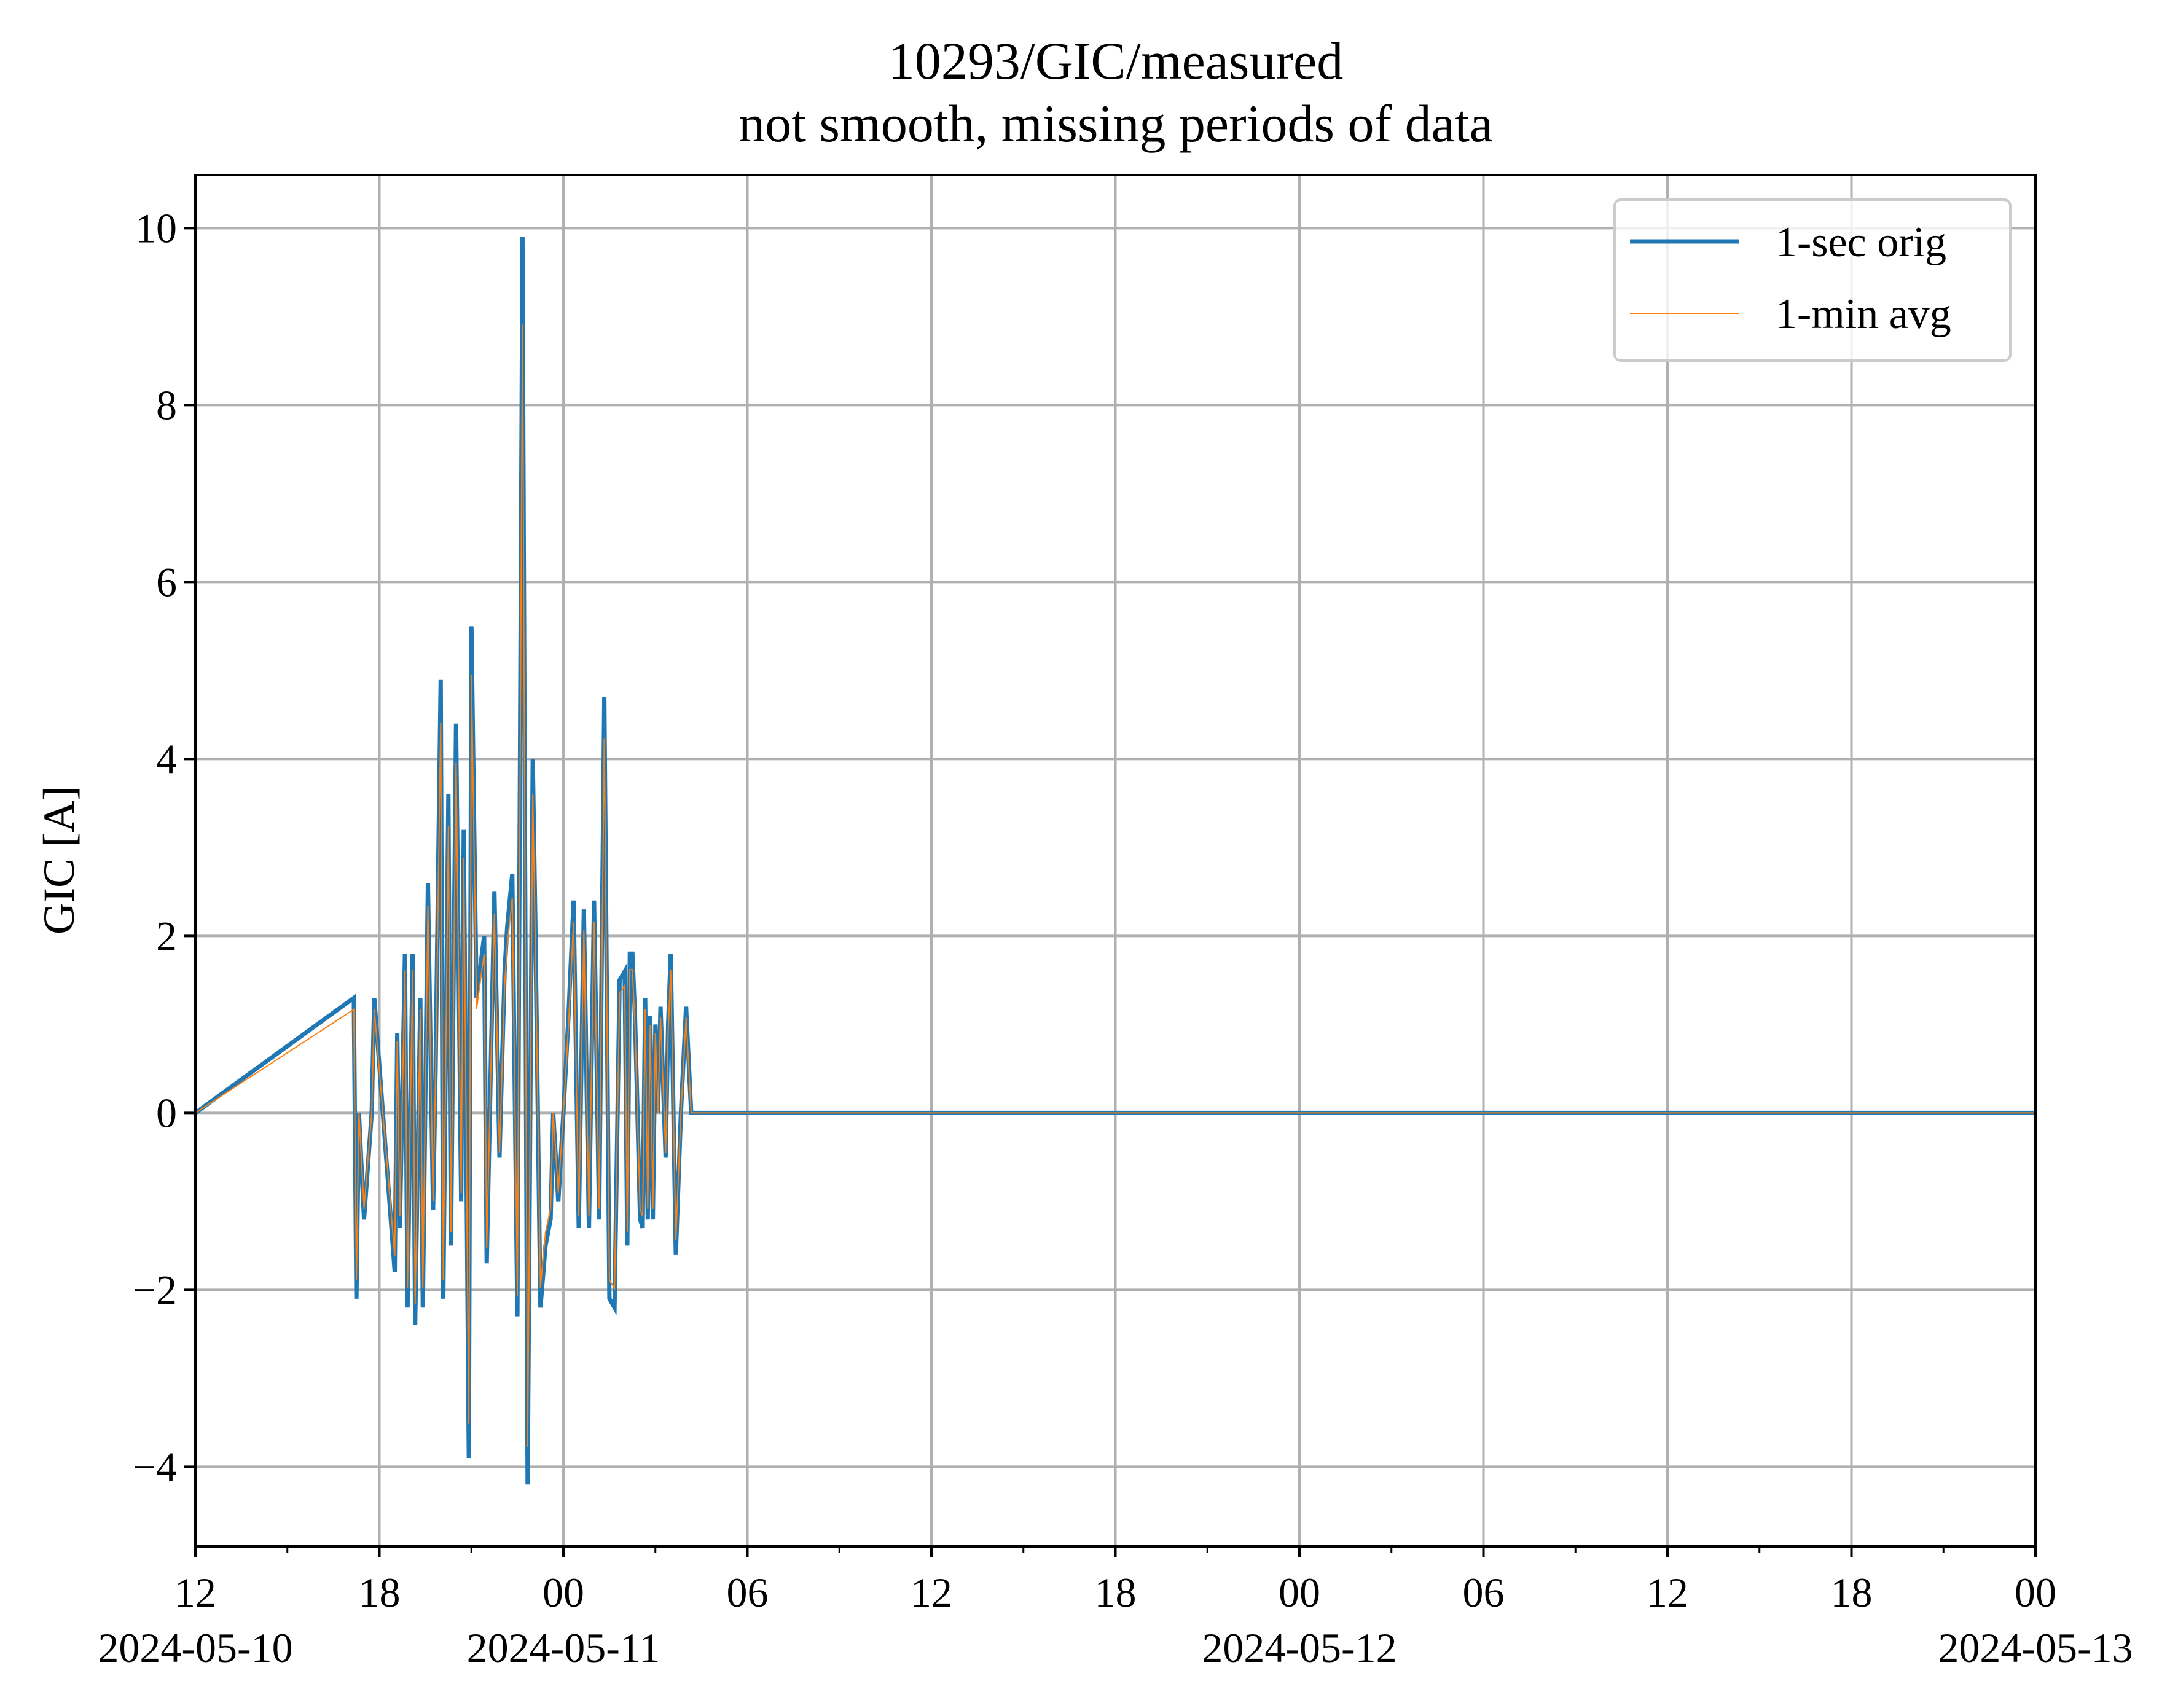 This screenshot has height=1708, width=2178. Describe the element at coordinates (166, 405) in the screenshot. I see `y-tick-label: 8` at that location.